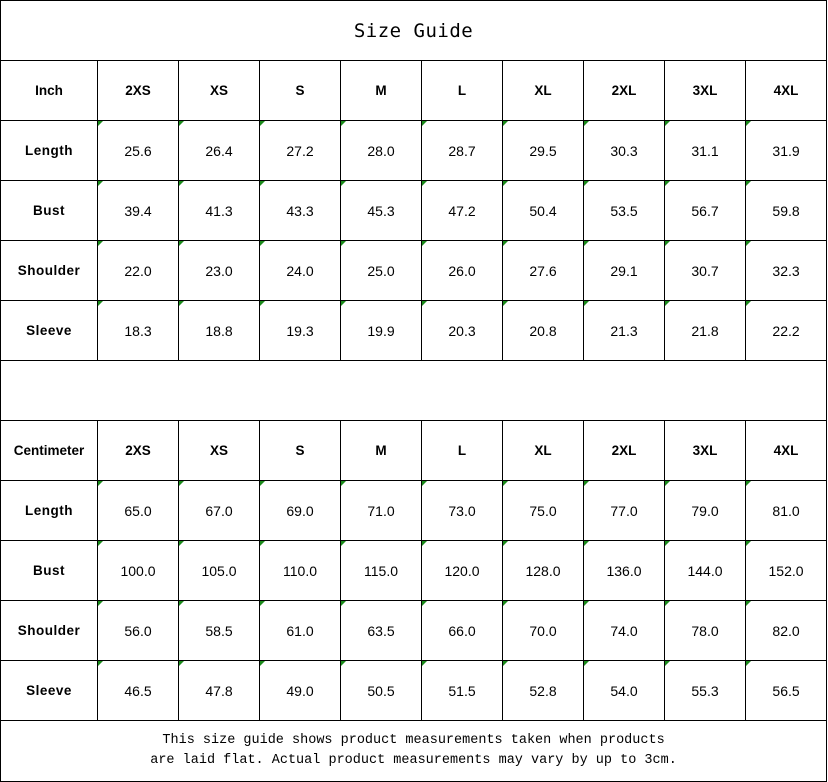  What do you see at coordinates (786, 630) in the screenshot?
I see `measurement-value: 82.0` at bounding box center [786, 630].